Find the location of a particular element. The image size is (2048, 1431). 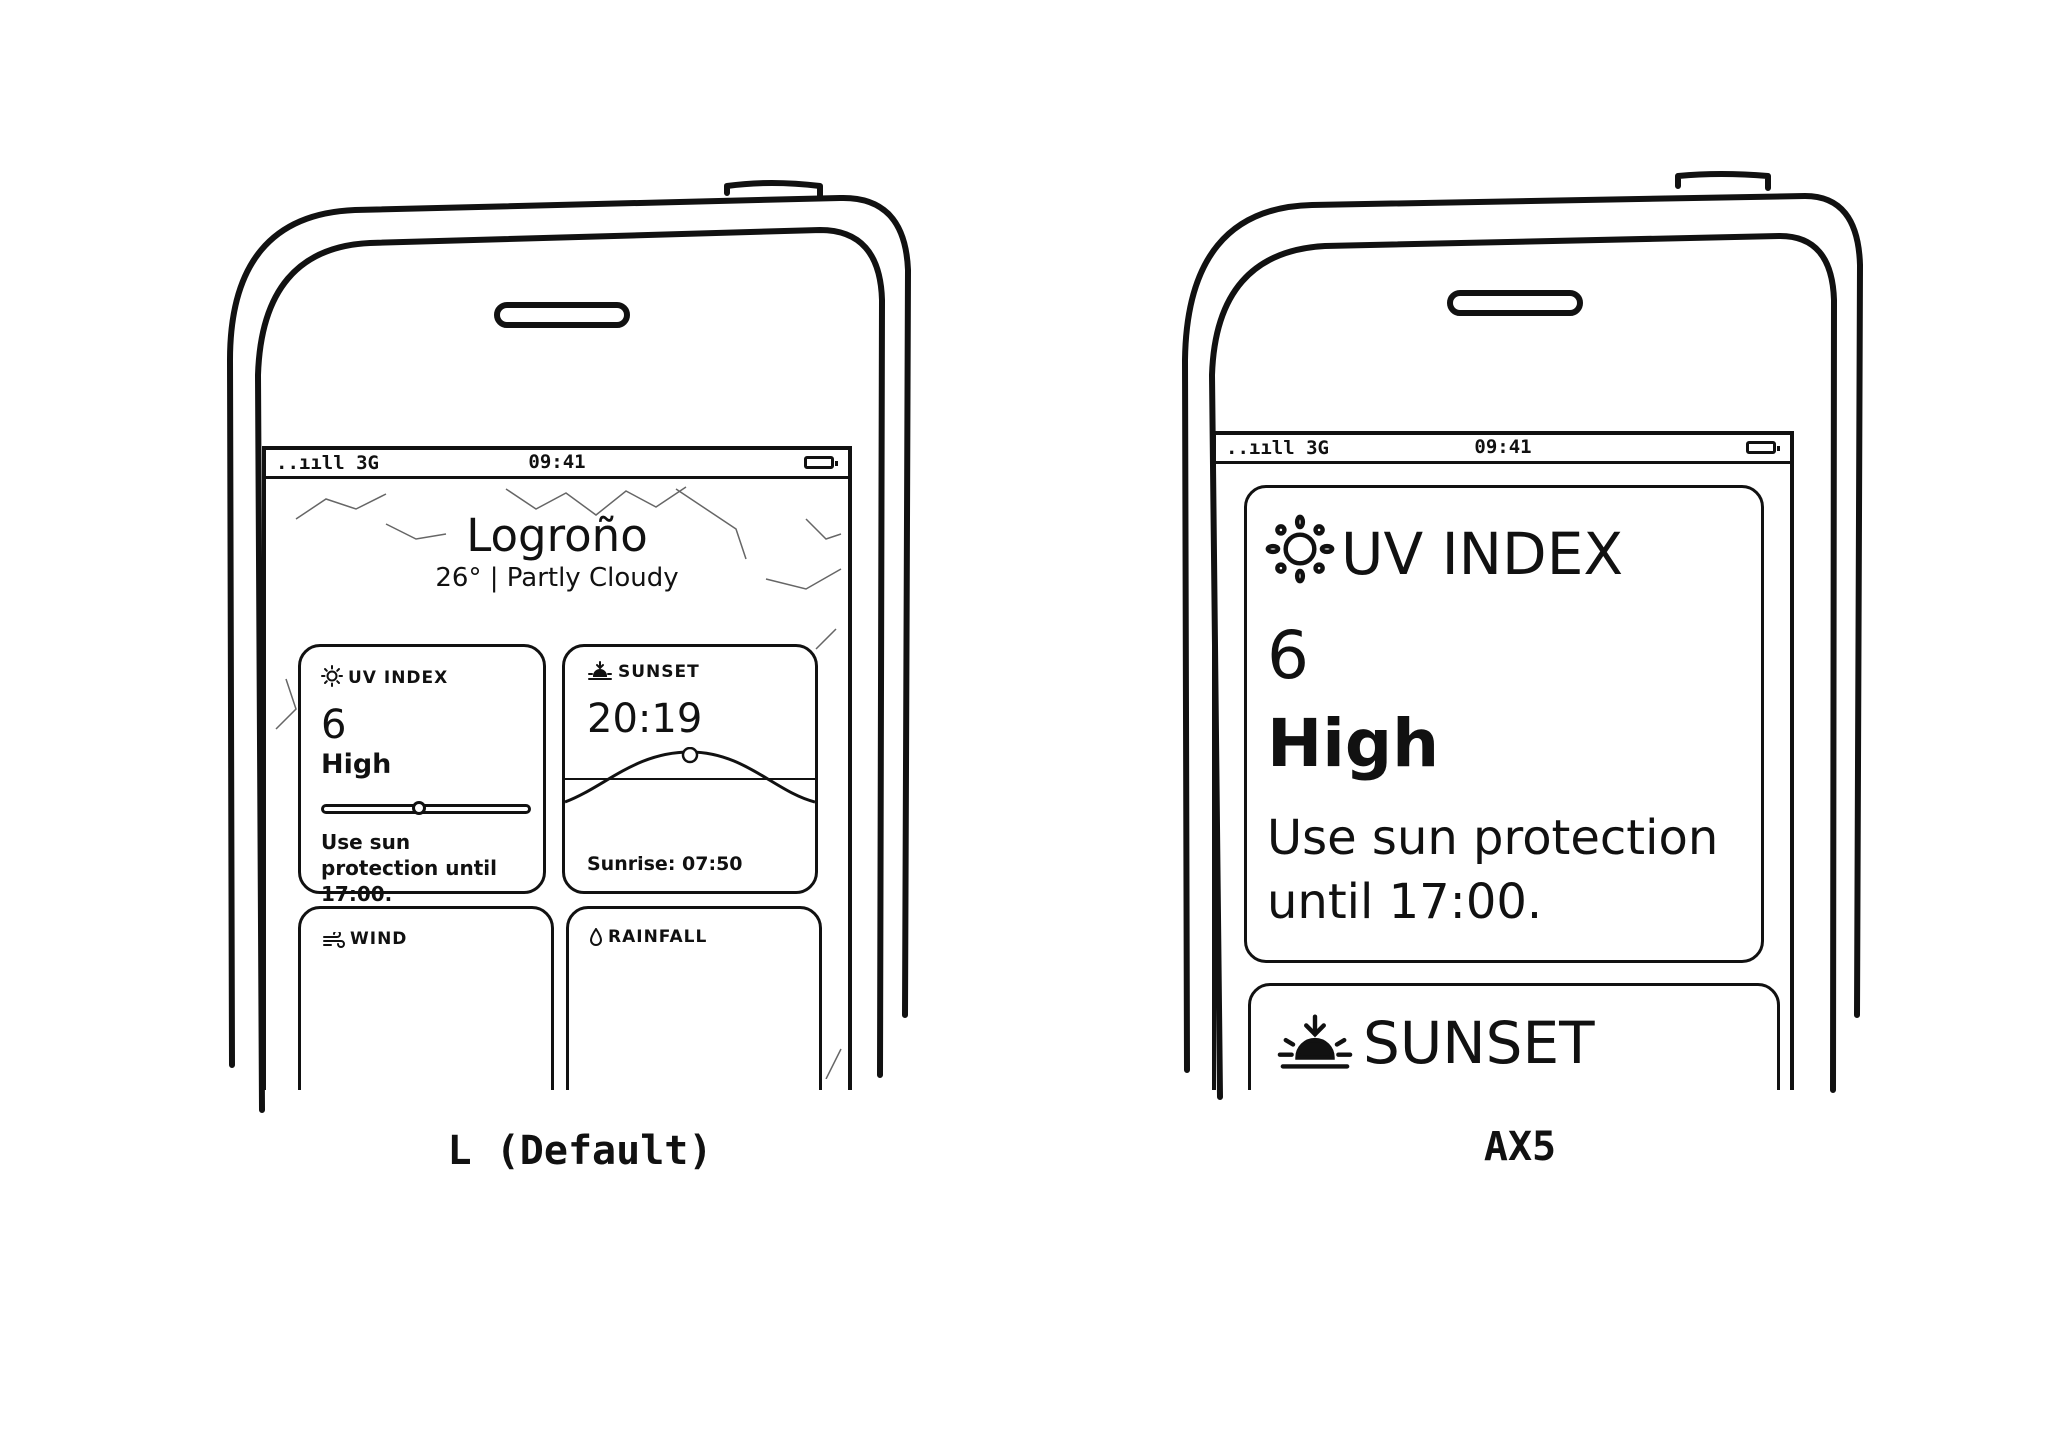

sunset-time: 20:19 is located at coordinates (645, 719).